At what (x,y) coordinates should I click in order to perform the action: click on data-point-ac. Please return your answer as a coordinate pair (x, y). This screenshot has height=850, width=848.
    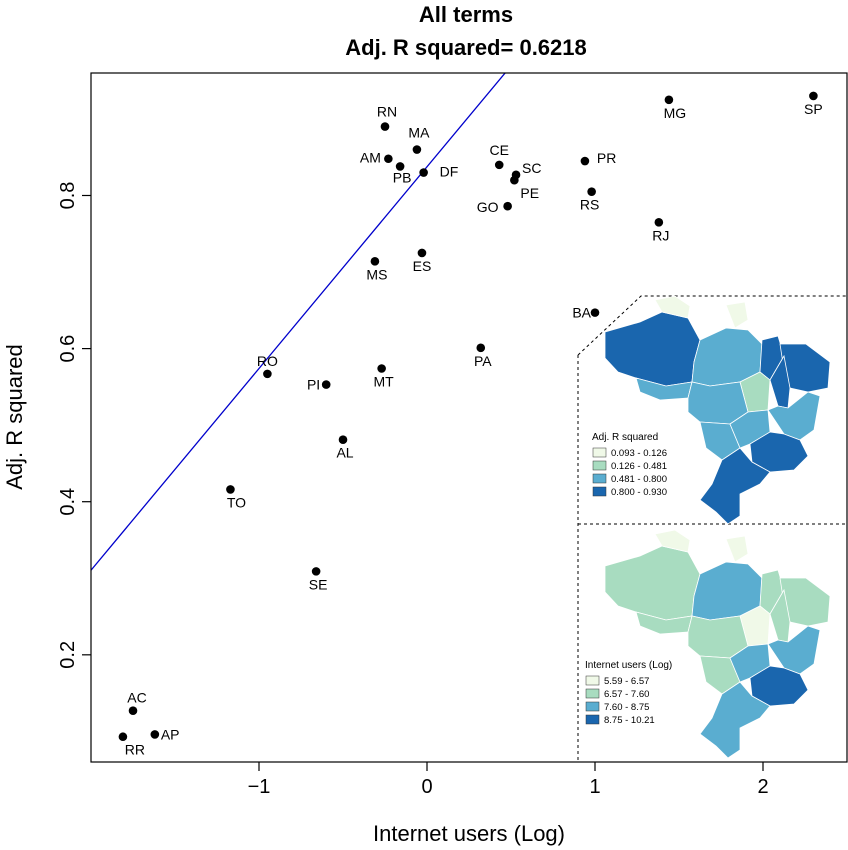
    Looking at the image, I should click on (133, 711).